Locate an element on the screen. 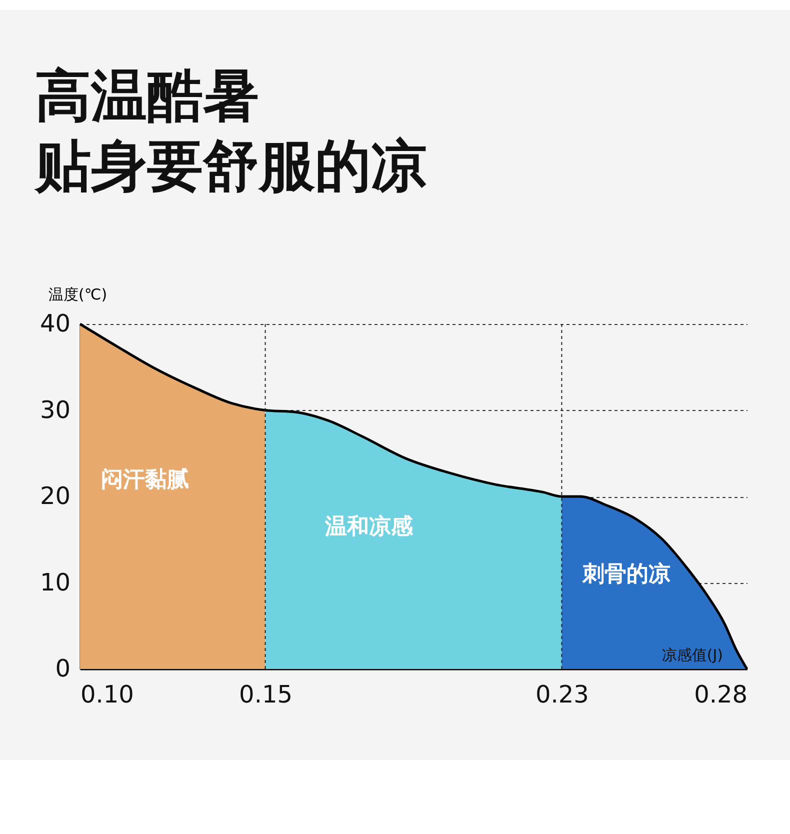 This screenshot has width=790, height=834. x-axis-title: 凉感值(J) is located at coordinates (692, 655).